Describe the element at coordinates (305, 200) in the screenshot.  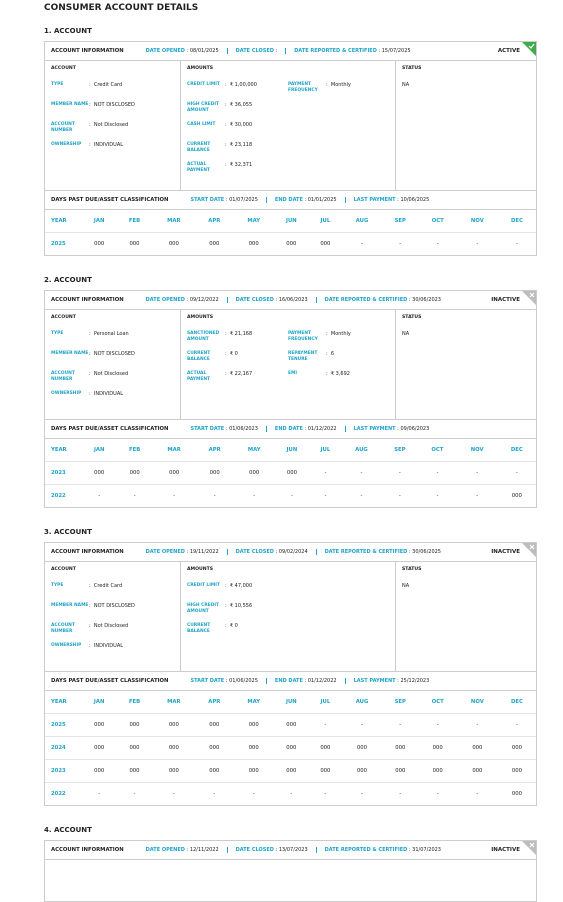
I see `end-date: END DATE01/01/2025` at that location.